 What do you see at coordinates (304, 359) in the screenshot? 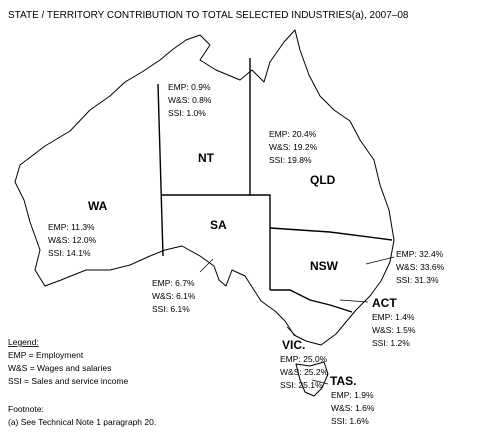
I see `stat-line: EMP: 25.0%` at bounding box center [304, 359].